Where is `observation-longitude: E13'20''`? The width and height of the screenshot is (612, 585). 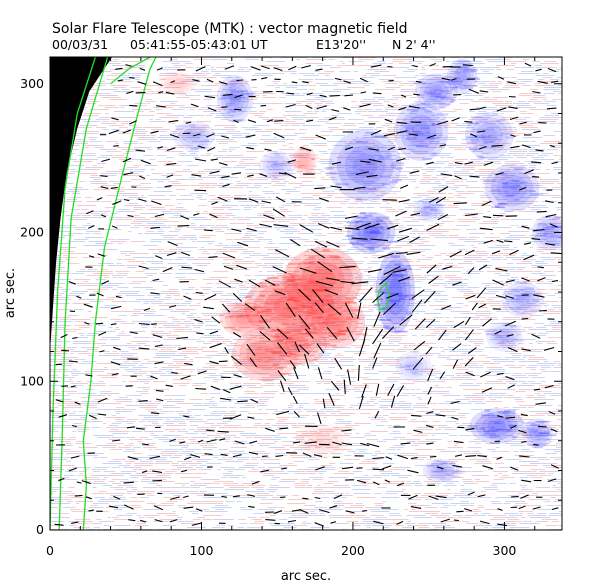
observation-longitude: E13'20'' is located at coordinates (341, 44).